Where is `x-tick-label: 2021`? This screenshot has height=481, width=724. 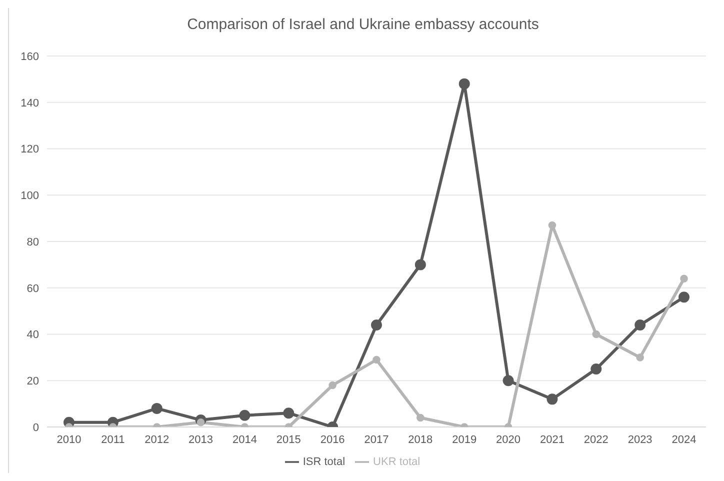 x-tick-label: 2021 is located at coordinates (552, 440).